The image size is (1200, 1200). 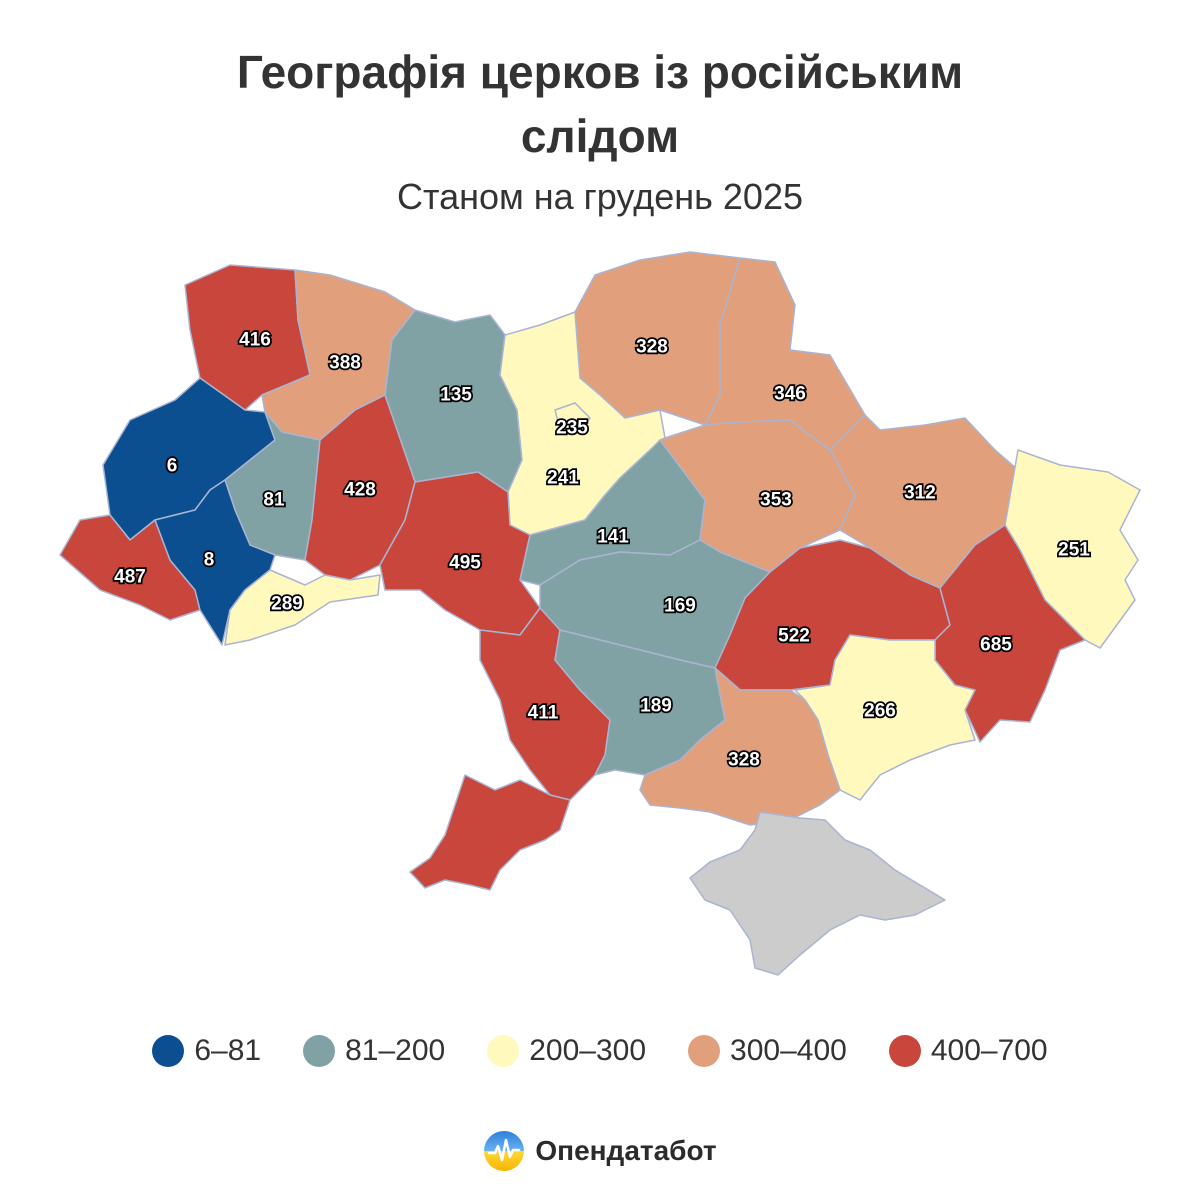 What do you see at coordinates (794, 636) in the screenshot?
I see `value-label-dnipro: 522` at bounding box center [794, 636].